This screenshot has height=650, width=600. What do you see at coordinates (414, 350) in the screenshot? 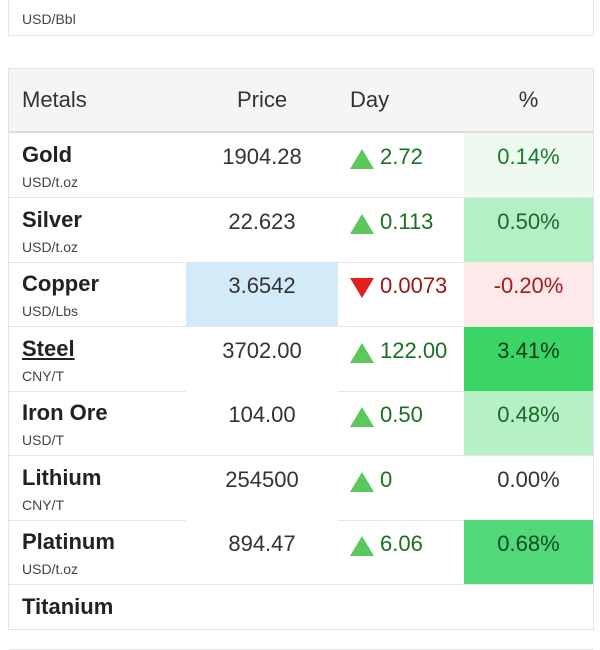
I see `day-change: 122.00` at bounding box center [414, 350].